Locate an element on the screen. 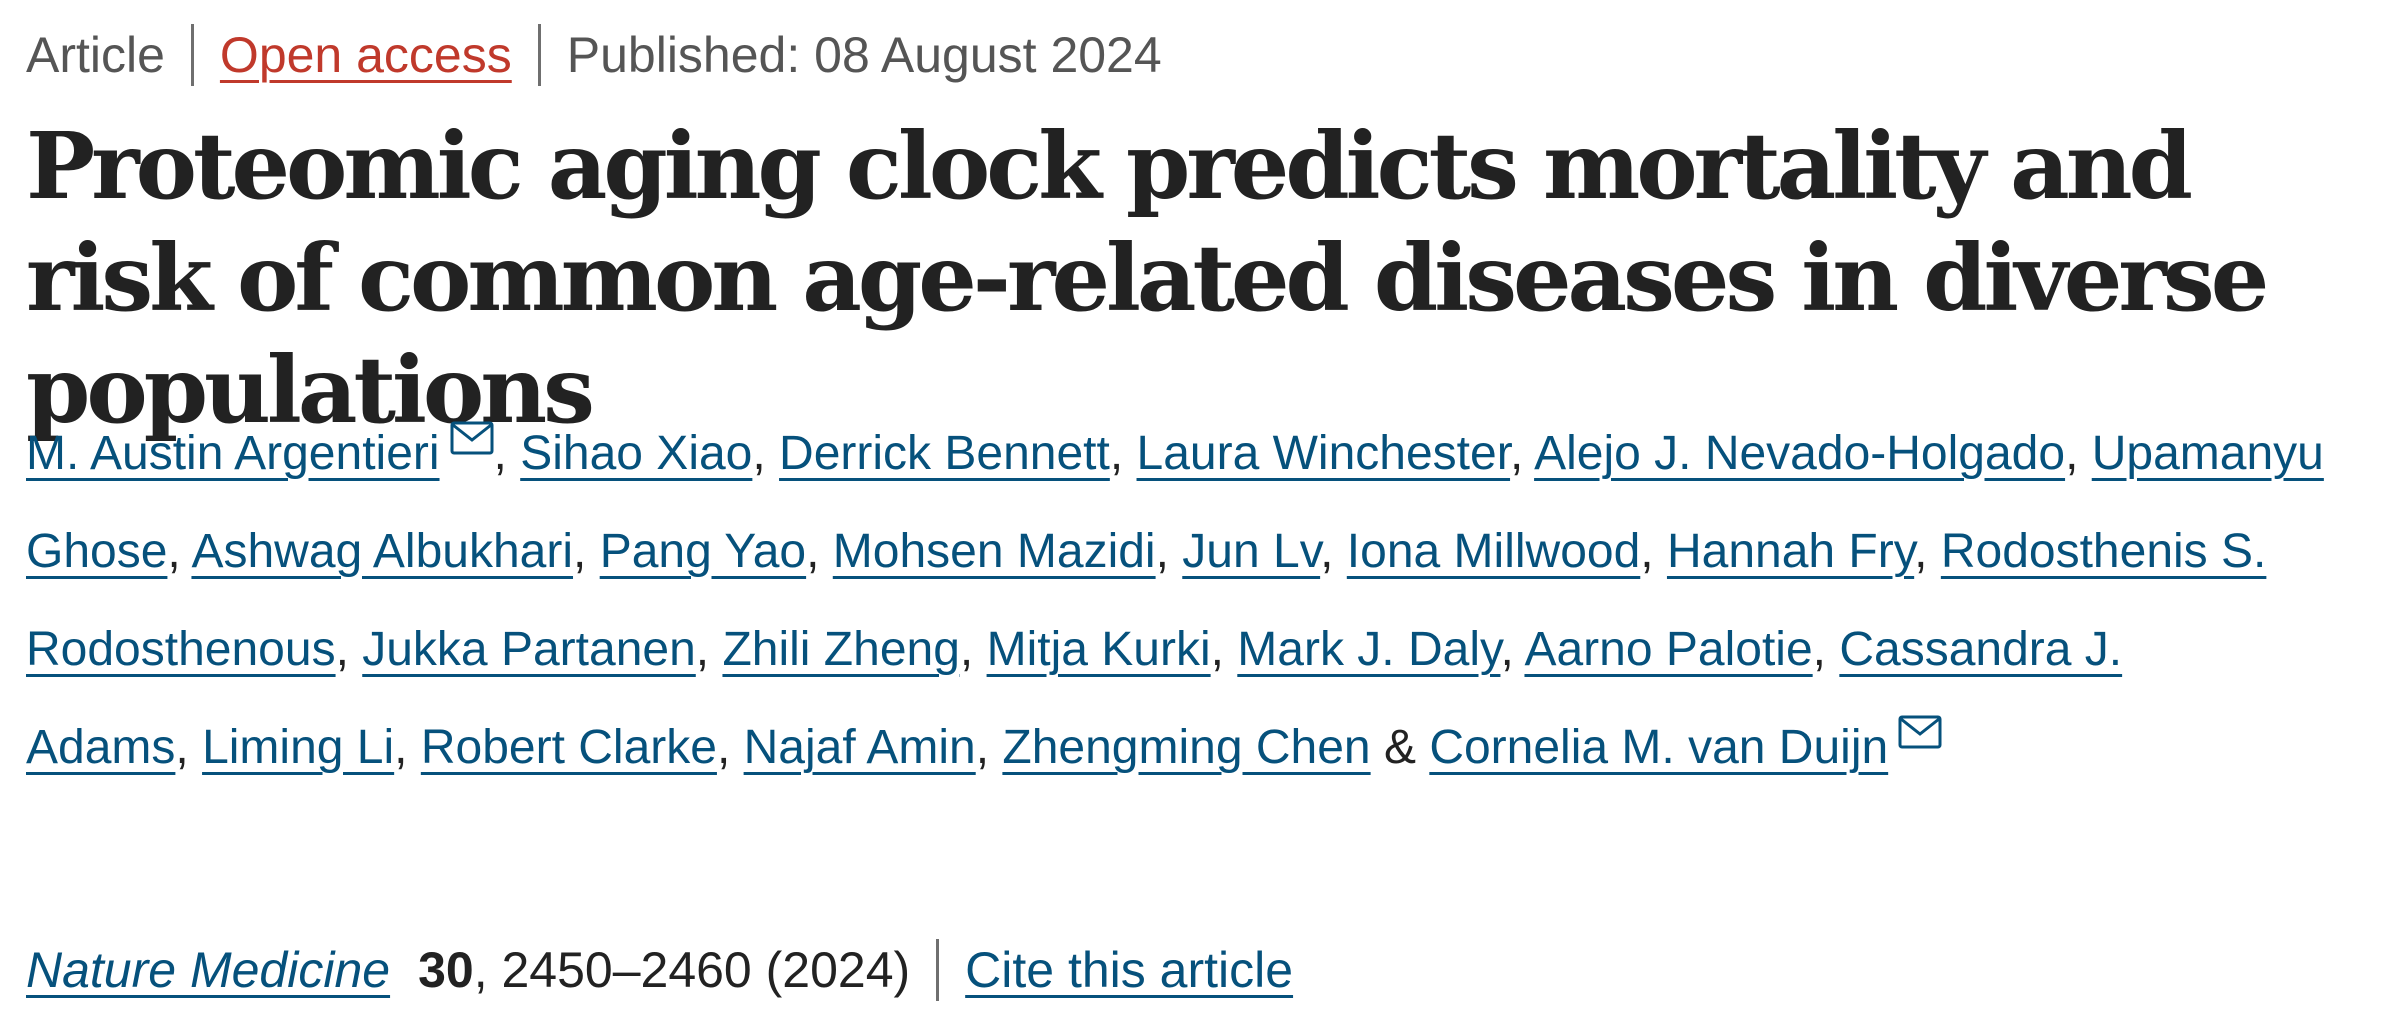  author-link: Upamanyu Ghose is located at coordinates (1175, 502).